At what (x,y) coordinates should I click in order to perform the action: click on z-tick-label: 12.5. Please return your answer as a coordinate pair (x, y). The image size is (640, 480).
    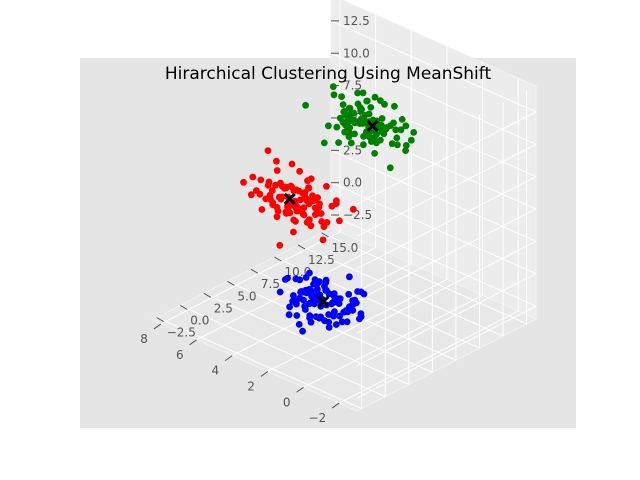
    Looking at the image, I should click on (356, 21).